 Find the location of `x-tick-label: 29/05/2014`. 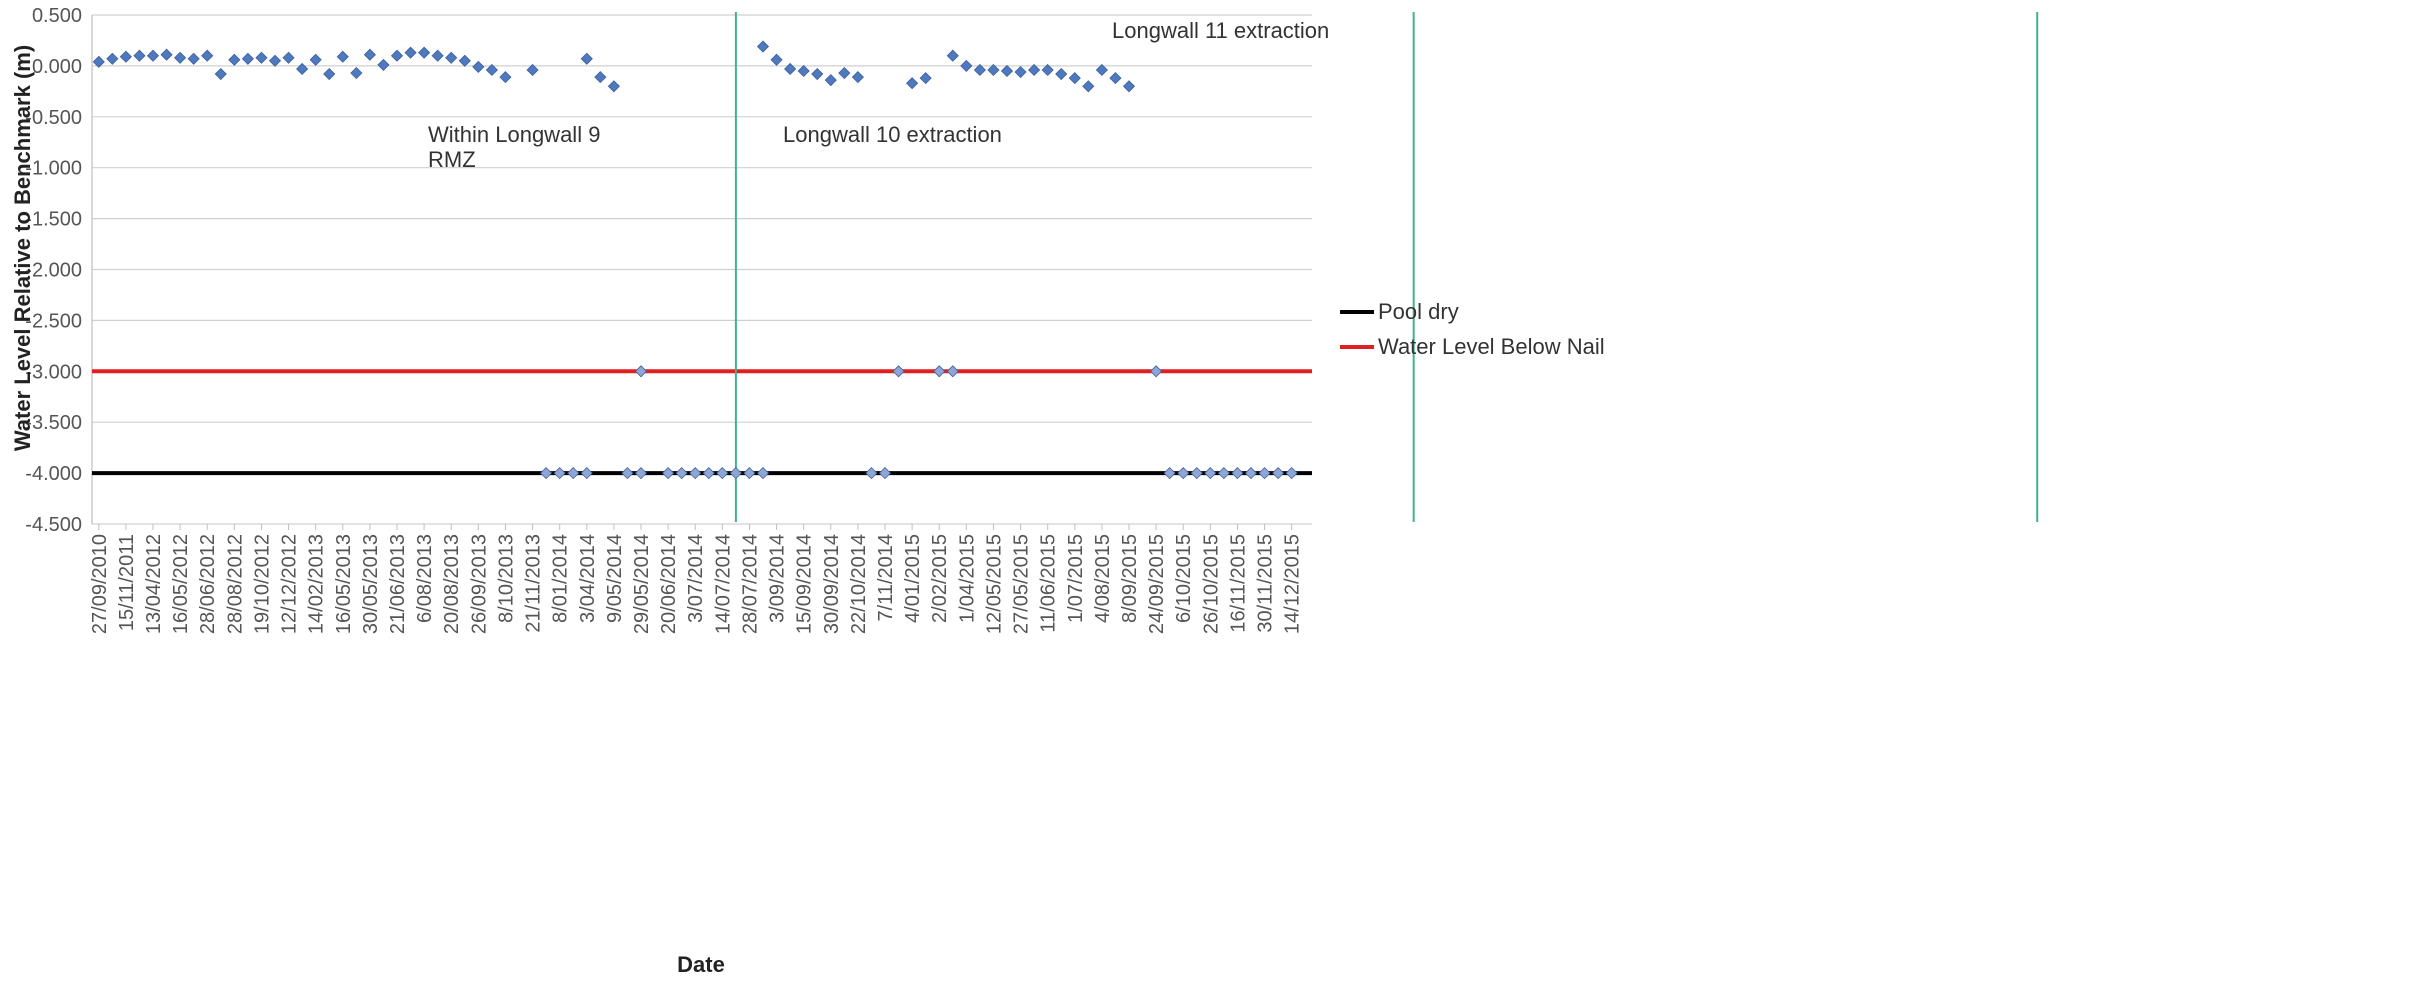

x-tick-label: 29/05/2014 is located at coordinates (642, 584).